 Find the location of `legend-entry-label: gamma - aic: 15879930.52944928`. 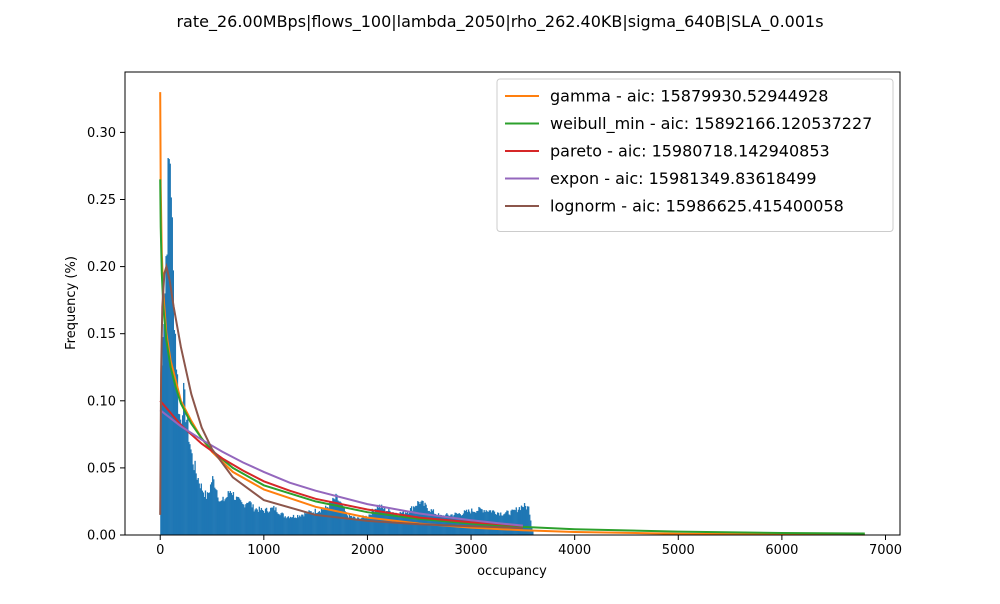

legend-entry-label: gamma - aic: 15879930.52944928 is located at coordinates (689, 96).